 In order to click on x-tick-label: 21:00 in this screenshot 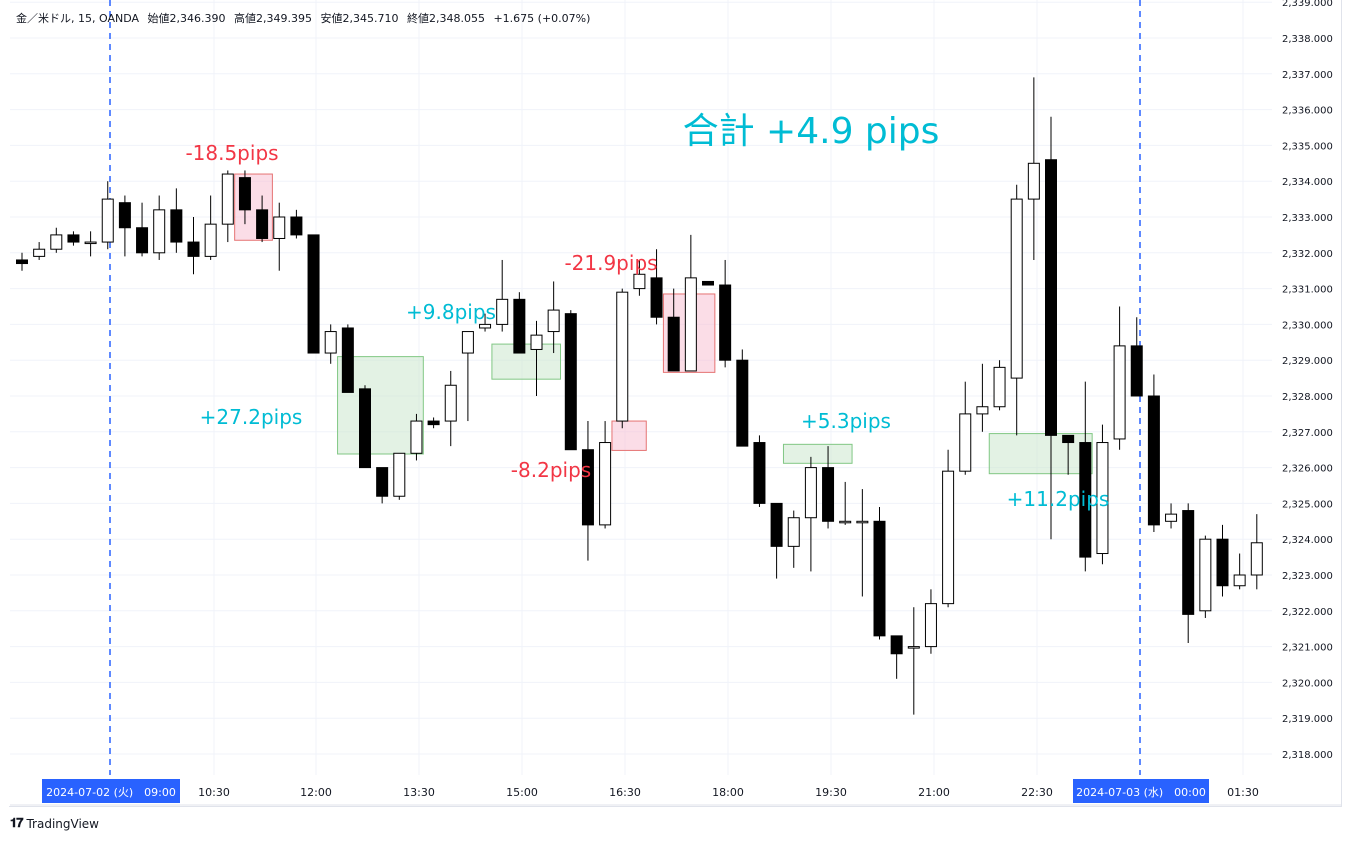, I will do `click(934, 792)`.